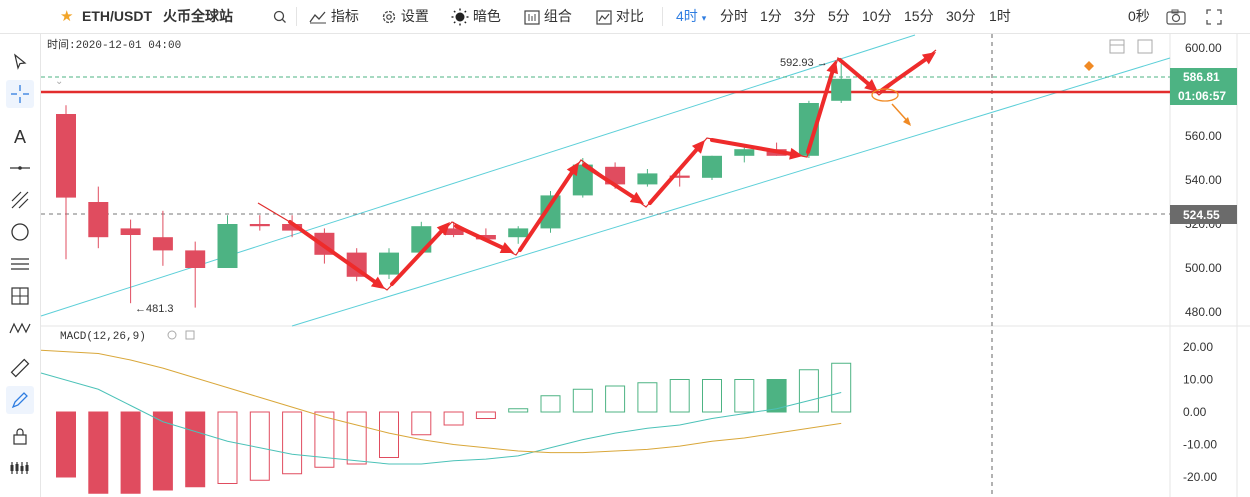 This screenshot has width=1250, height=497. I want to click on gear-icon, so click(389, 17).